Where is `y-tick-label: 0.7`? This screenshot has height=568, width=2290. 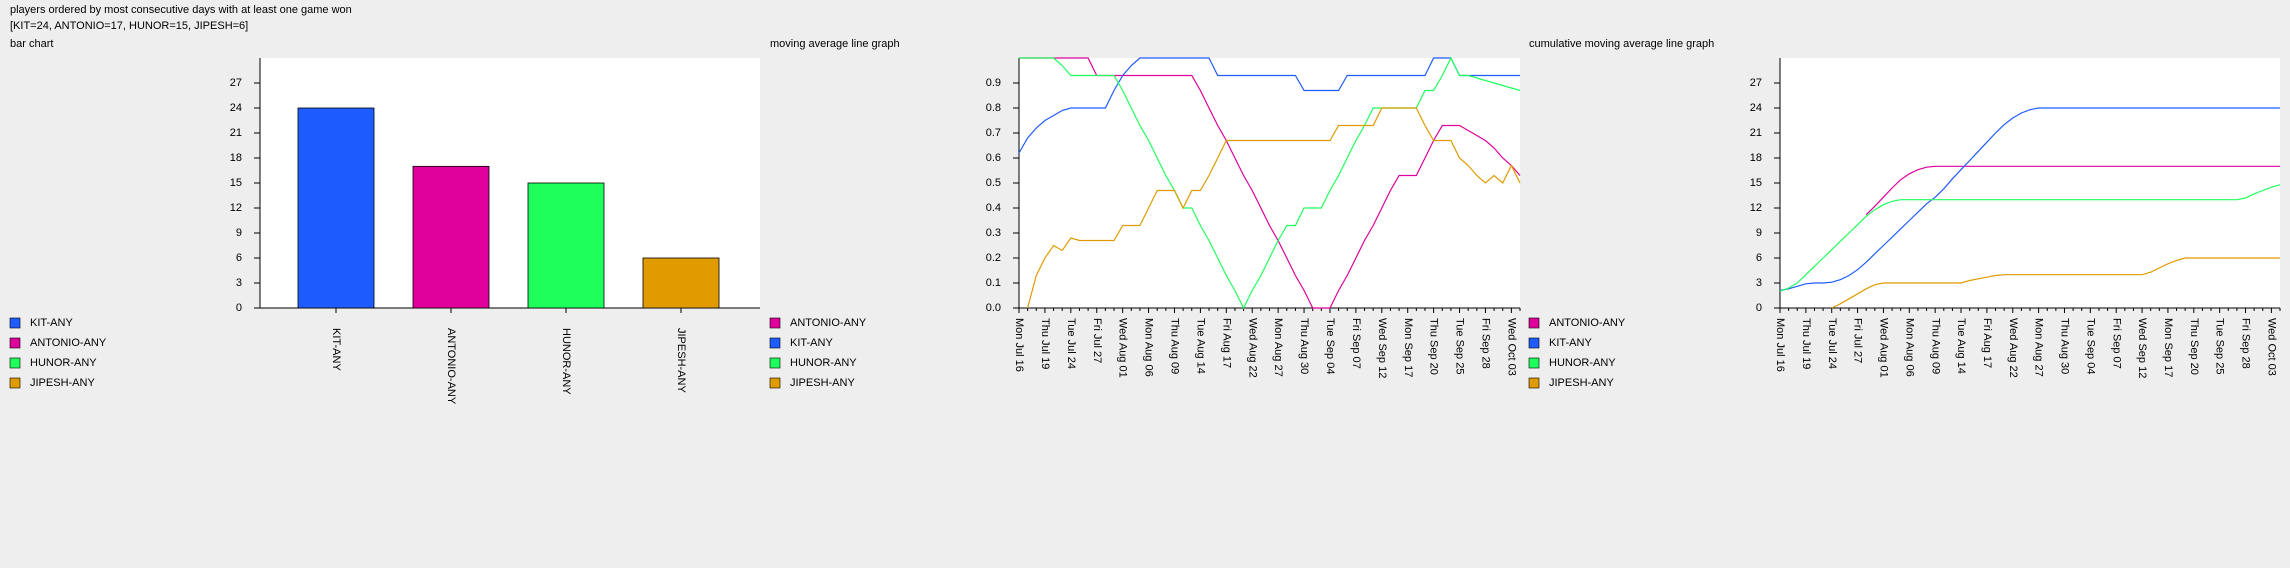
y-tick-label: 0.7 is located at coordinates (993, 133).